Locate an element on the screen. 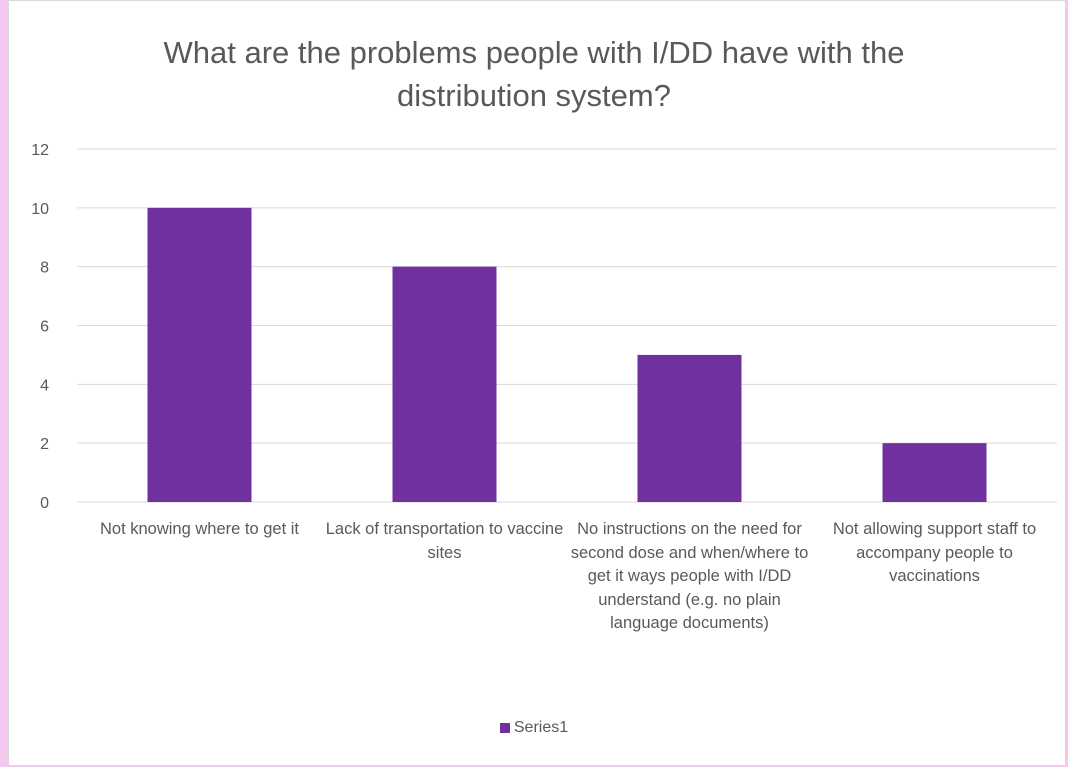 The width and height of the screenshot is (1068, 767). legend: Series1 is located at coordinates (534, 728).